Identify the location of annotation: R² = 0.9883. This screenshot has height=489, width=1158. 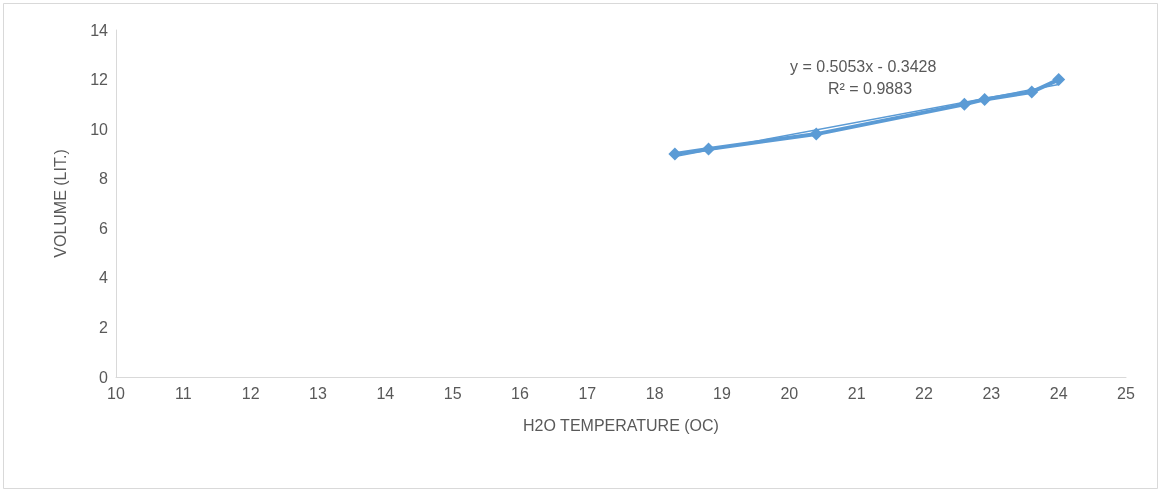
(870, 88).